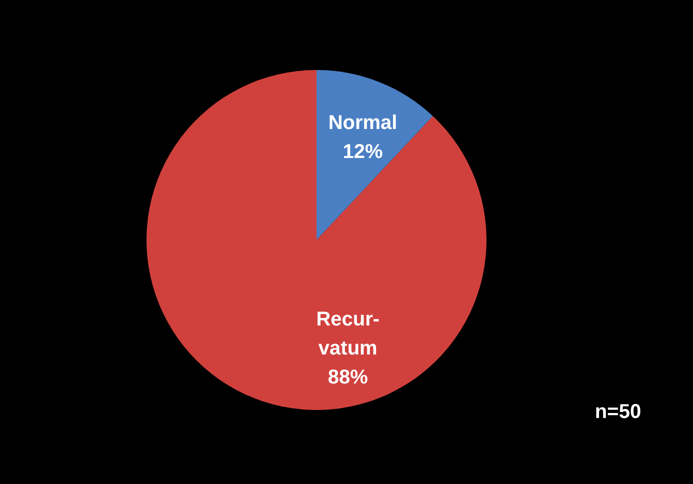 This screenshot has width=693, height=484. I want to click on text: n=50, so click(618, 412).